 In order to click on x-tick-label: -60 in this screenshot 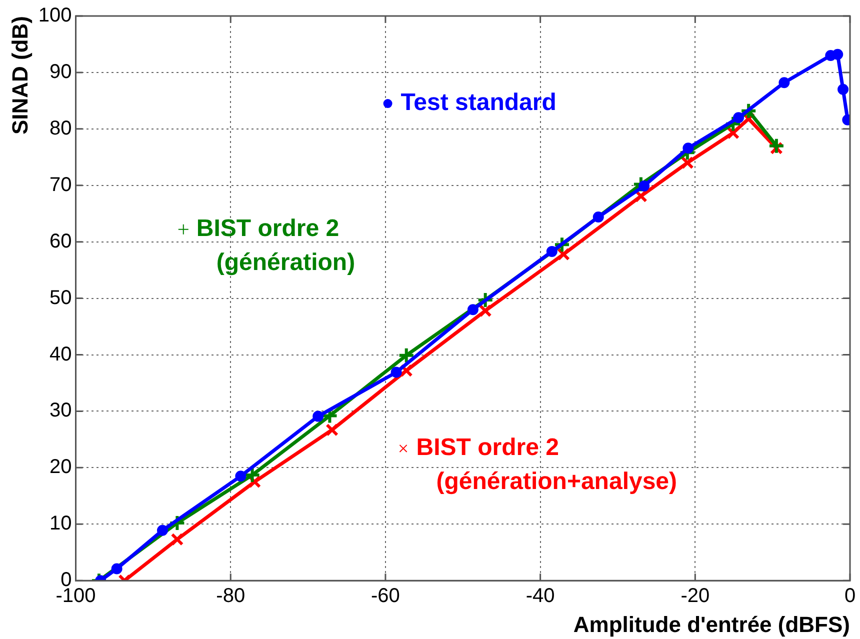, I will do `click(385, 596)`.